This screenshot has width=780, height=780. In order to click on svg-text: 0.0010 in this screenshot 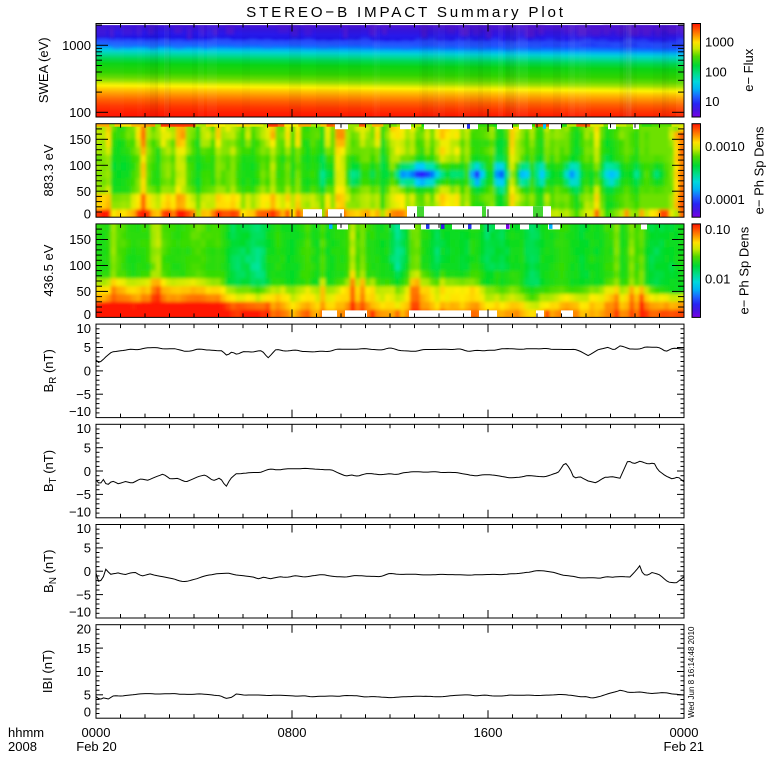, I will do `click(725, 146)`.